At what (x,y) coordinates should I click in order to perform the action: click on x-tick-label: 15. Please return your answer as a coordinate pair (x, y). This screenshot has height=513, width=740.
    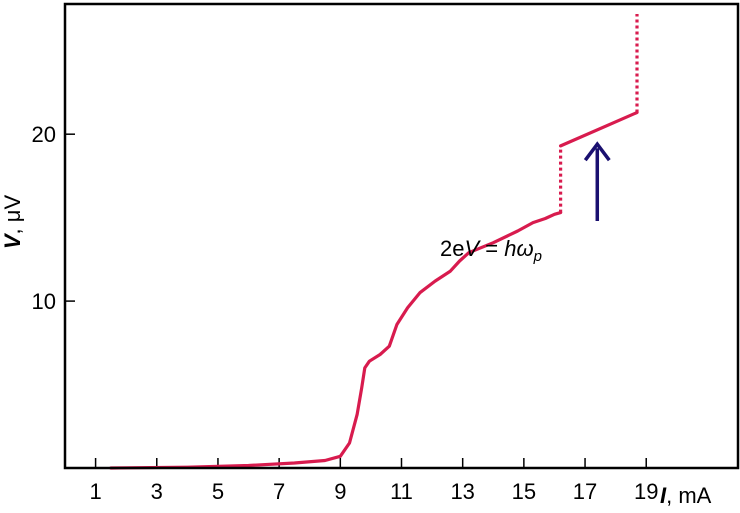
    Looking at the image, I should click on (524, 491).